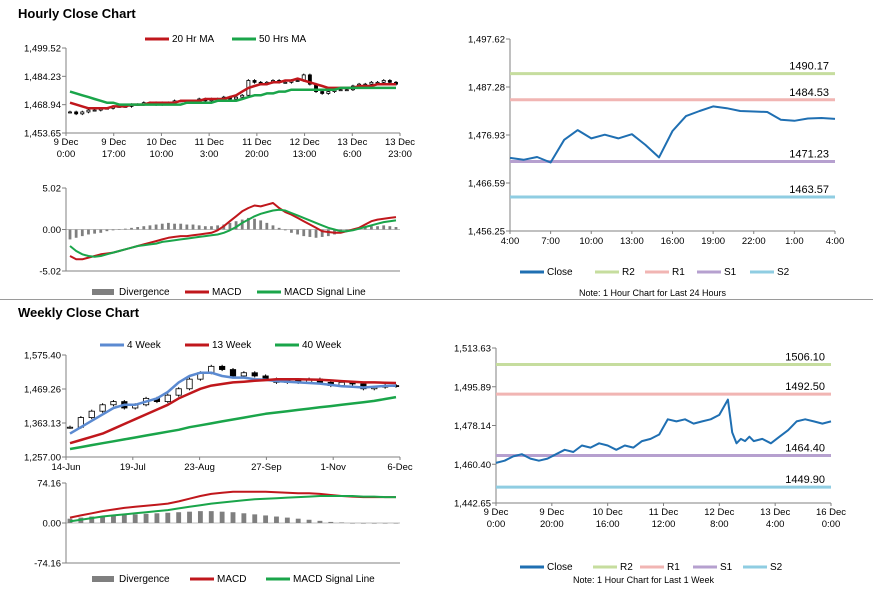  What do you see at coordinates (664, 524) in the screenshot?
I see `weekly_levels-x-tick-label: 12:00` at bounding box center [664, 524].